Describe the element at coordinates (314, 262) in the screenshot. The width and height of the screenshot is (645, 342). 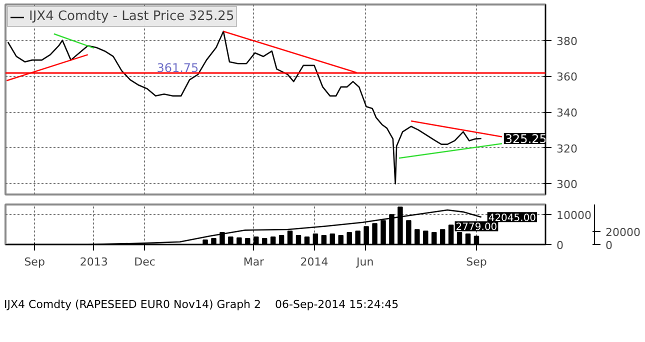
I see `x-tick-label: 2014` at that location.